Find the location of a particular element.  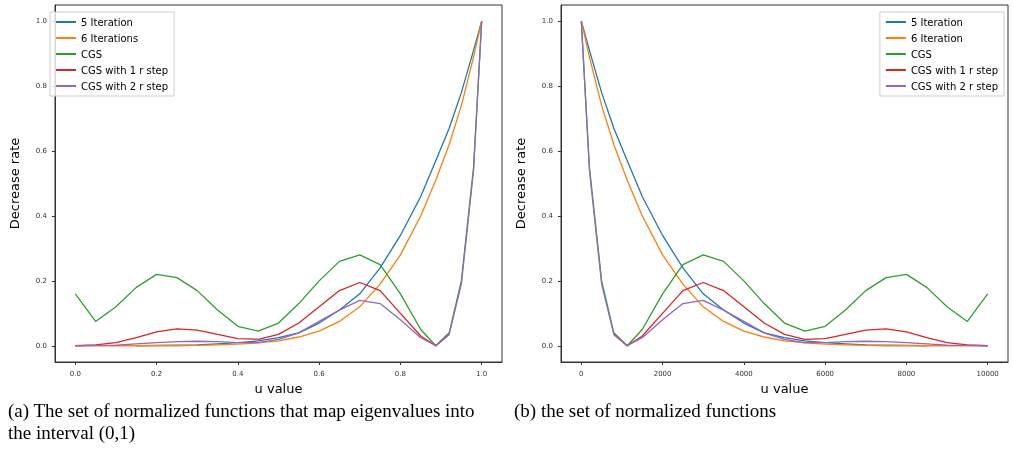

text: (b) the set of normalized functions is located at coordinates (645, 411).